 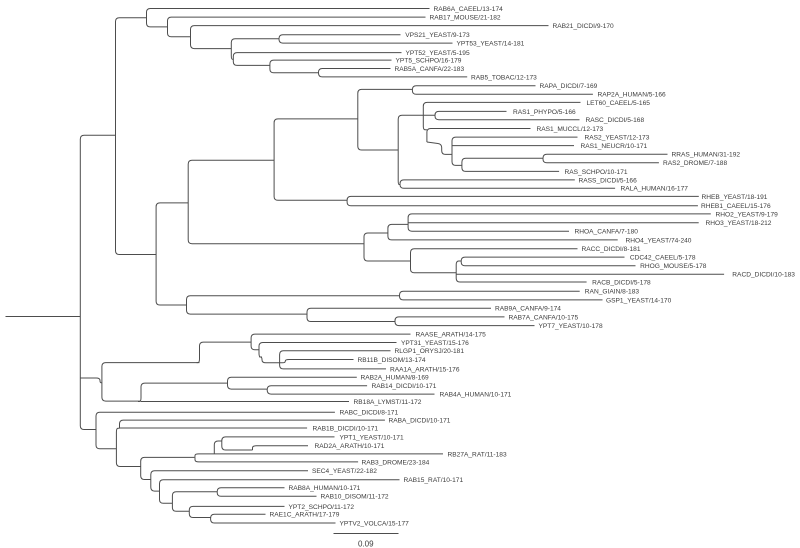 What do you see at coordinates (612, 292) in the screenshot?
I see `svg-text: RAN_GIAIN/8-183` at bounding box center [612, 292].